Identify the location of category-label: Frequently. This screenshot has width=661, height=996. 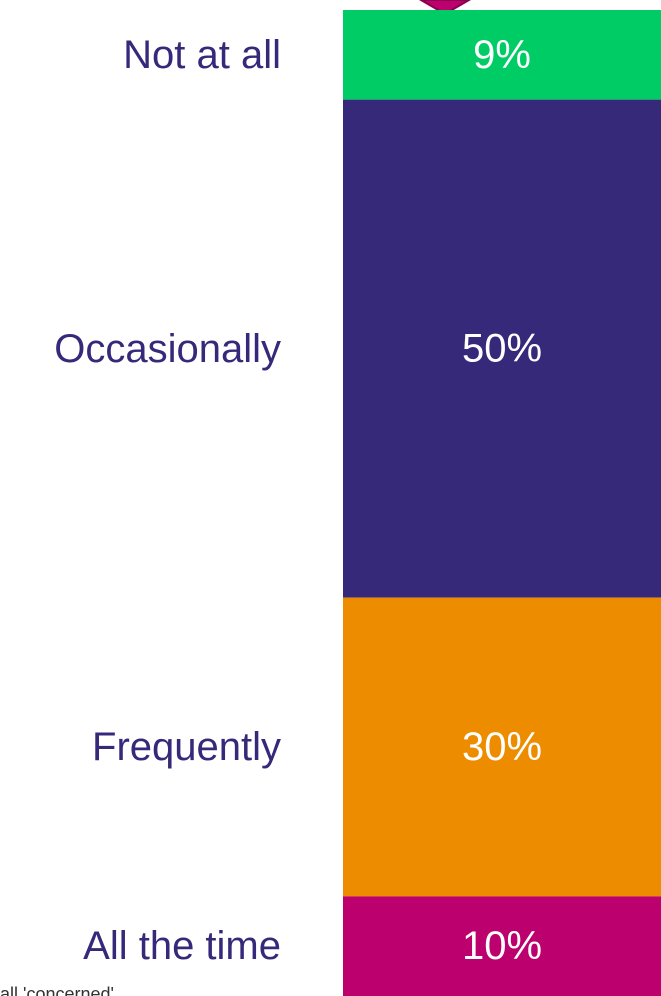
(186, 747).